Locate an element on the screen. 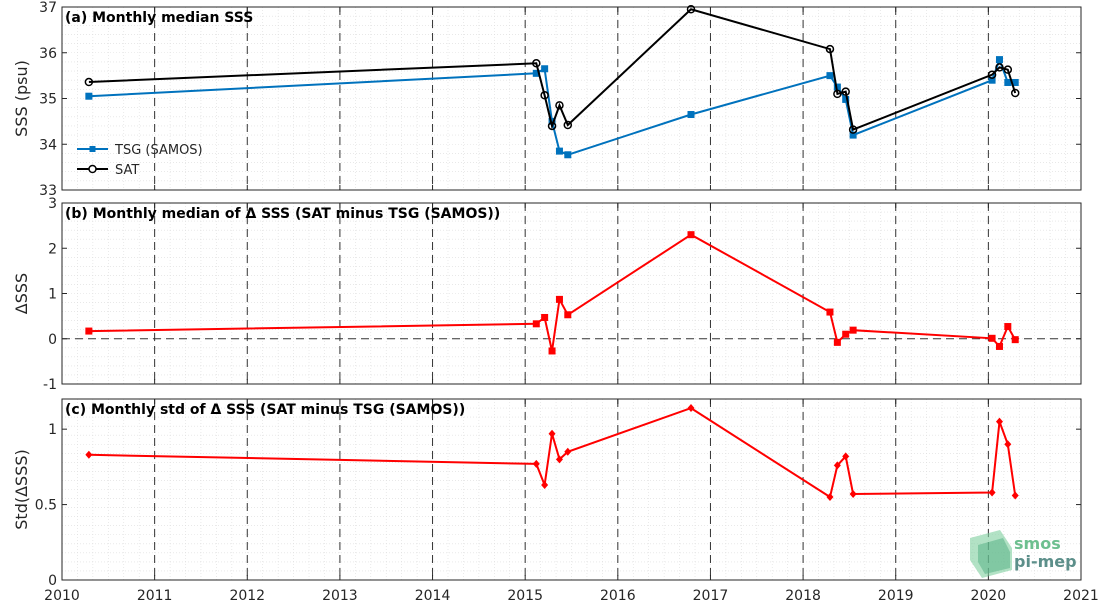 This screenshot has height=609, width=1107. legend: TSG (SAMOS) SAT is located at coordinates (140, 160).